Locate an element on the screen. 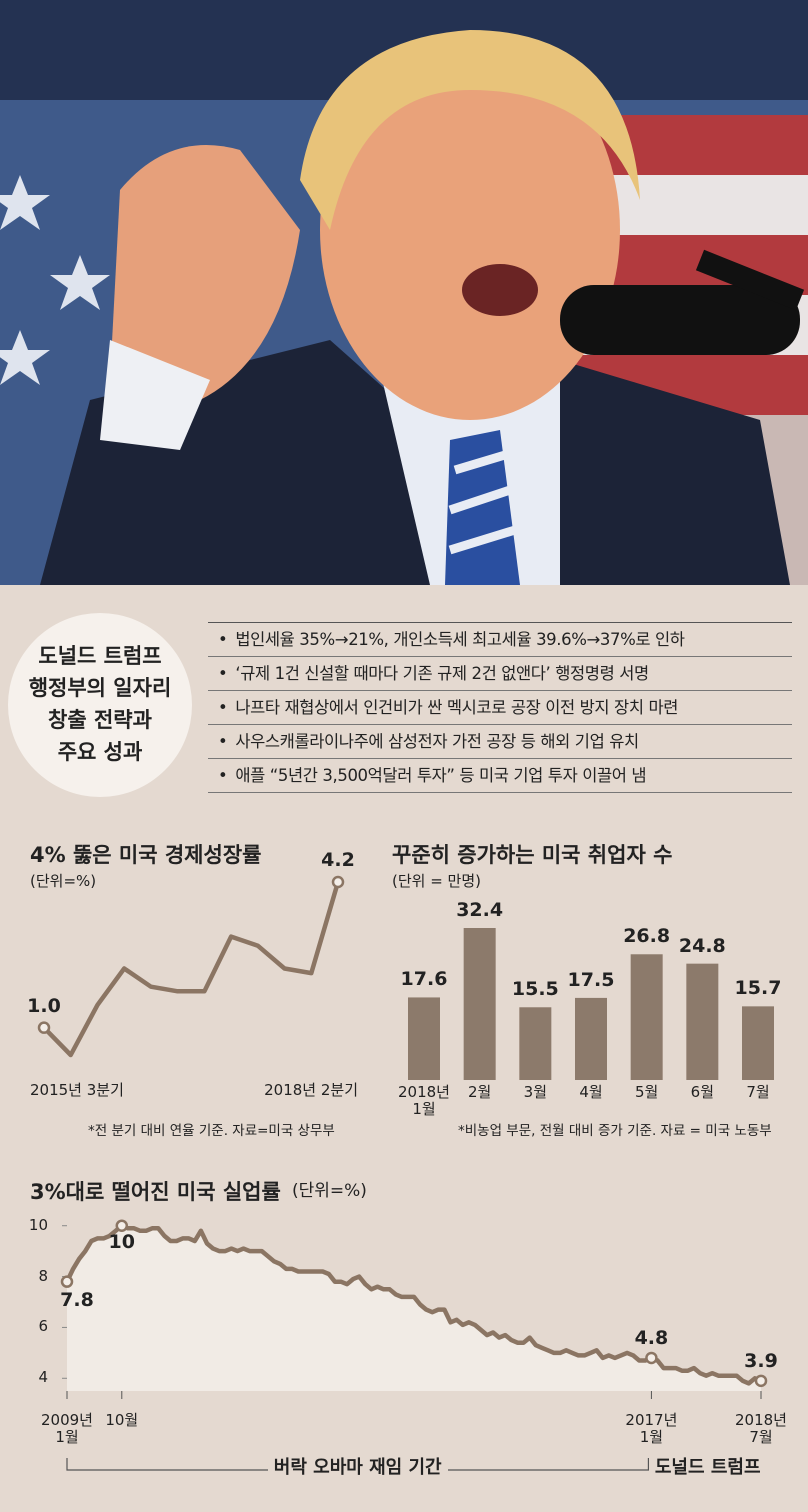 The image size is (808, 1512). chart-title: 꾸준히 증가하는 미국 취업자 수 is located at coordinates (532, 855).